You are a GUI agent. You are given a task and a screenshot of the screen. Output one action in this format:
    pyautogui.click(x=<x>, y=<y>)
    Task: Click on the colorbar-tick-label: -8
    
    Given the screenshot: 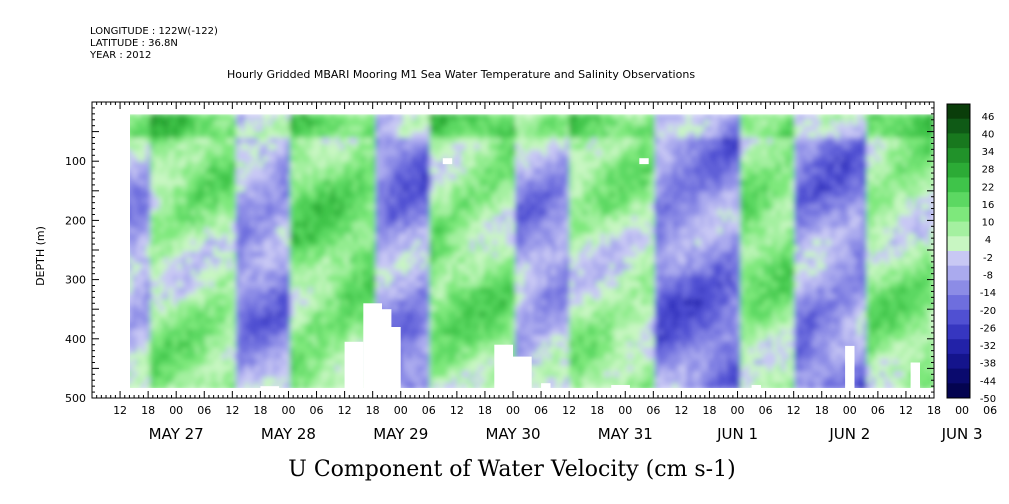 What is the action you would take?
    pyautogui.click(x=988, y=276)
    